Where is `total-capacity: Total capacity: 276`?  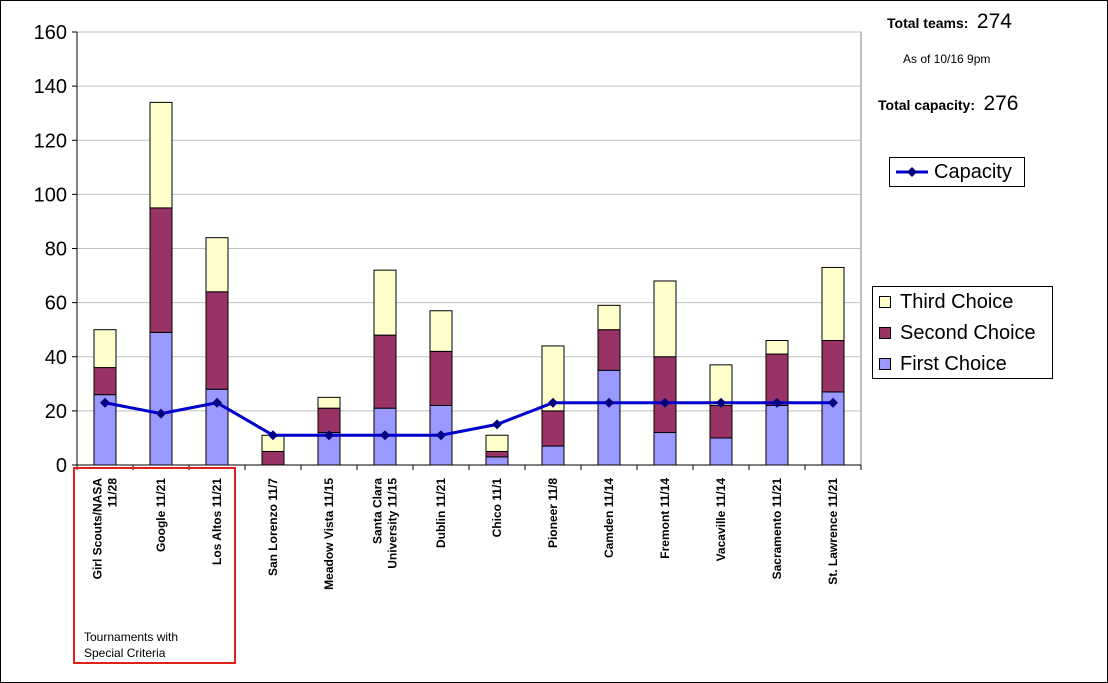 total-capacity: Total capacity: 276 is located at coordinates (948, 104).